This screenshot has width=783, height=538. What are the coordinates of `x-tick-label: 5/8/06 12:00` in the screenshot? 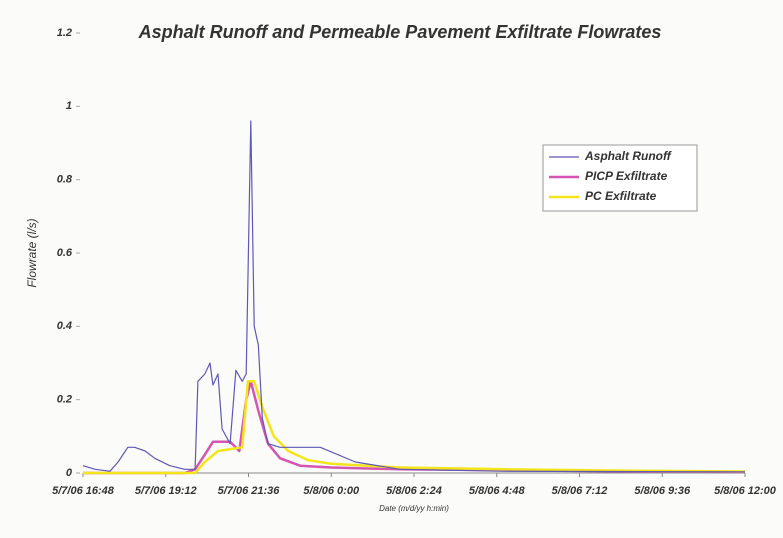 It's located at (745, 491).